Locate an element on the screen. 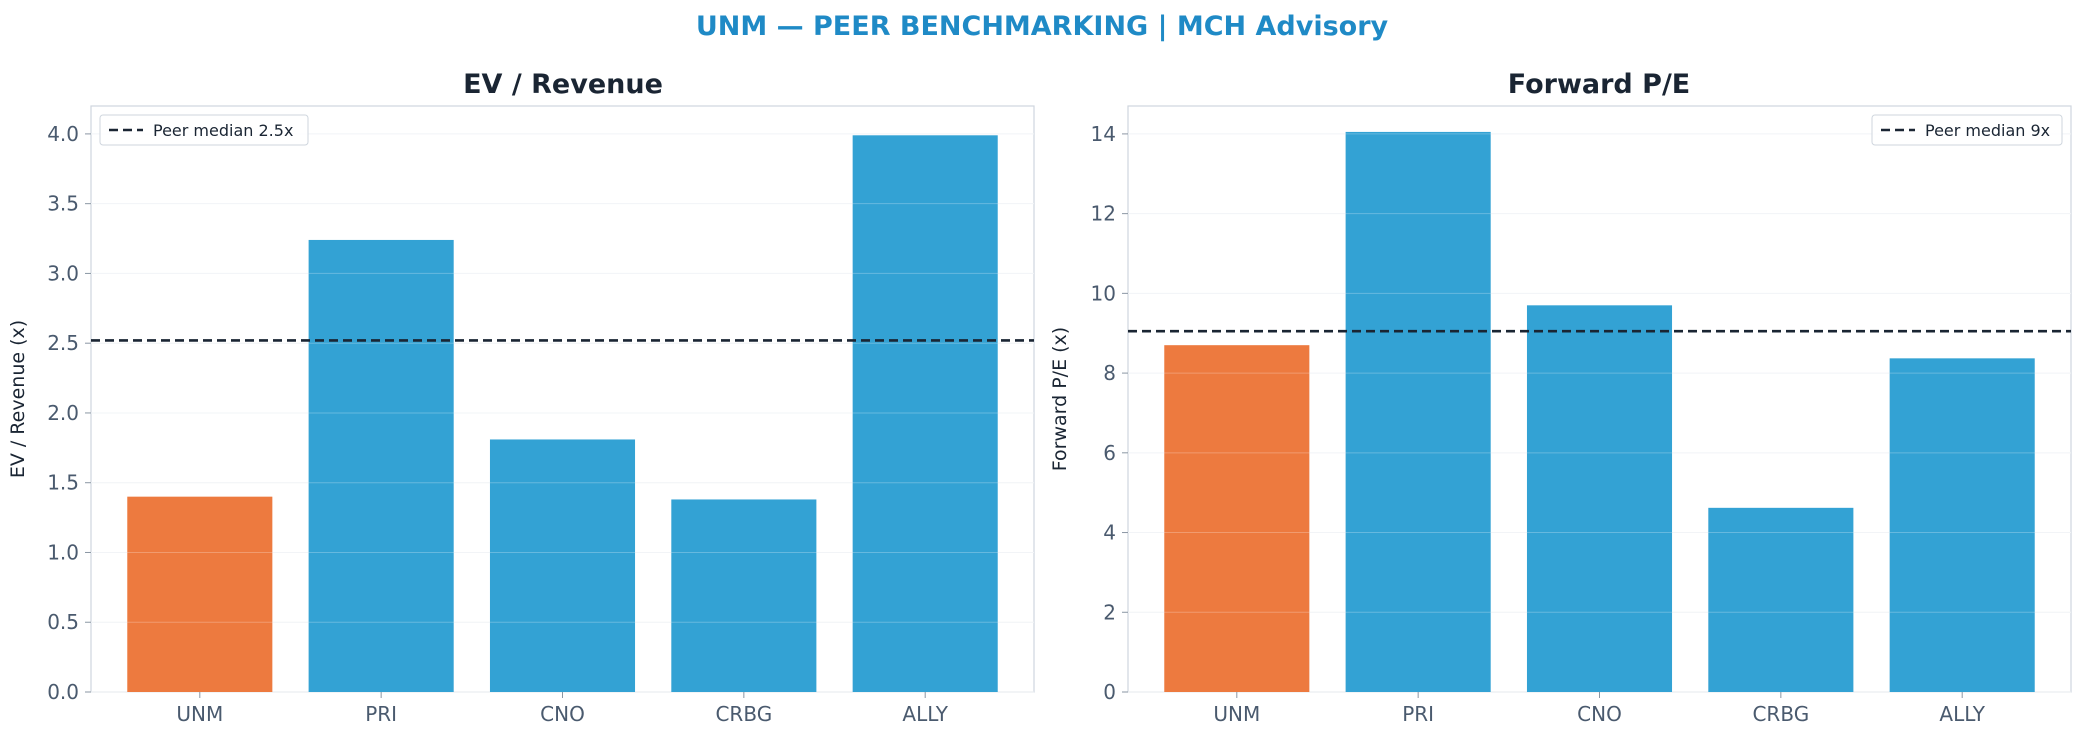 The width and height of the screenshot is (2084, 742). y-tick-label: 8 is located at coordinates (1109, 373).